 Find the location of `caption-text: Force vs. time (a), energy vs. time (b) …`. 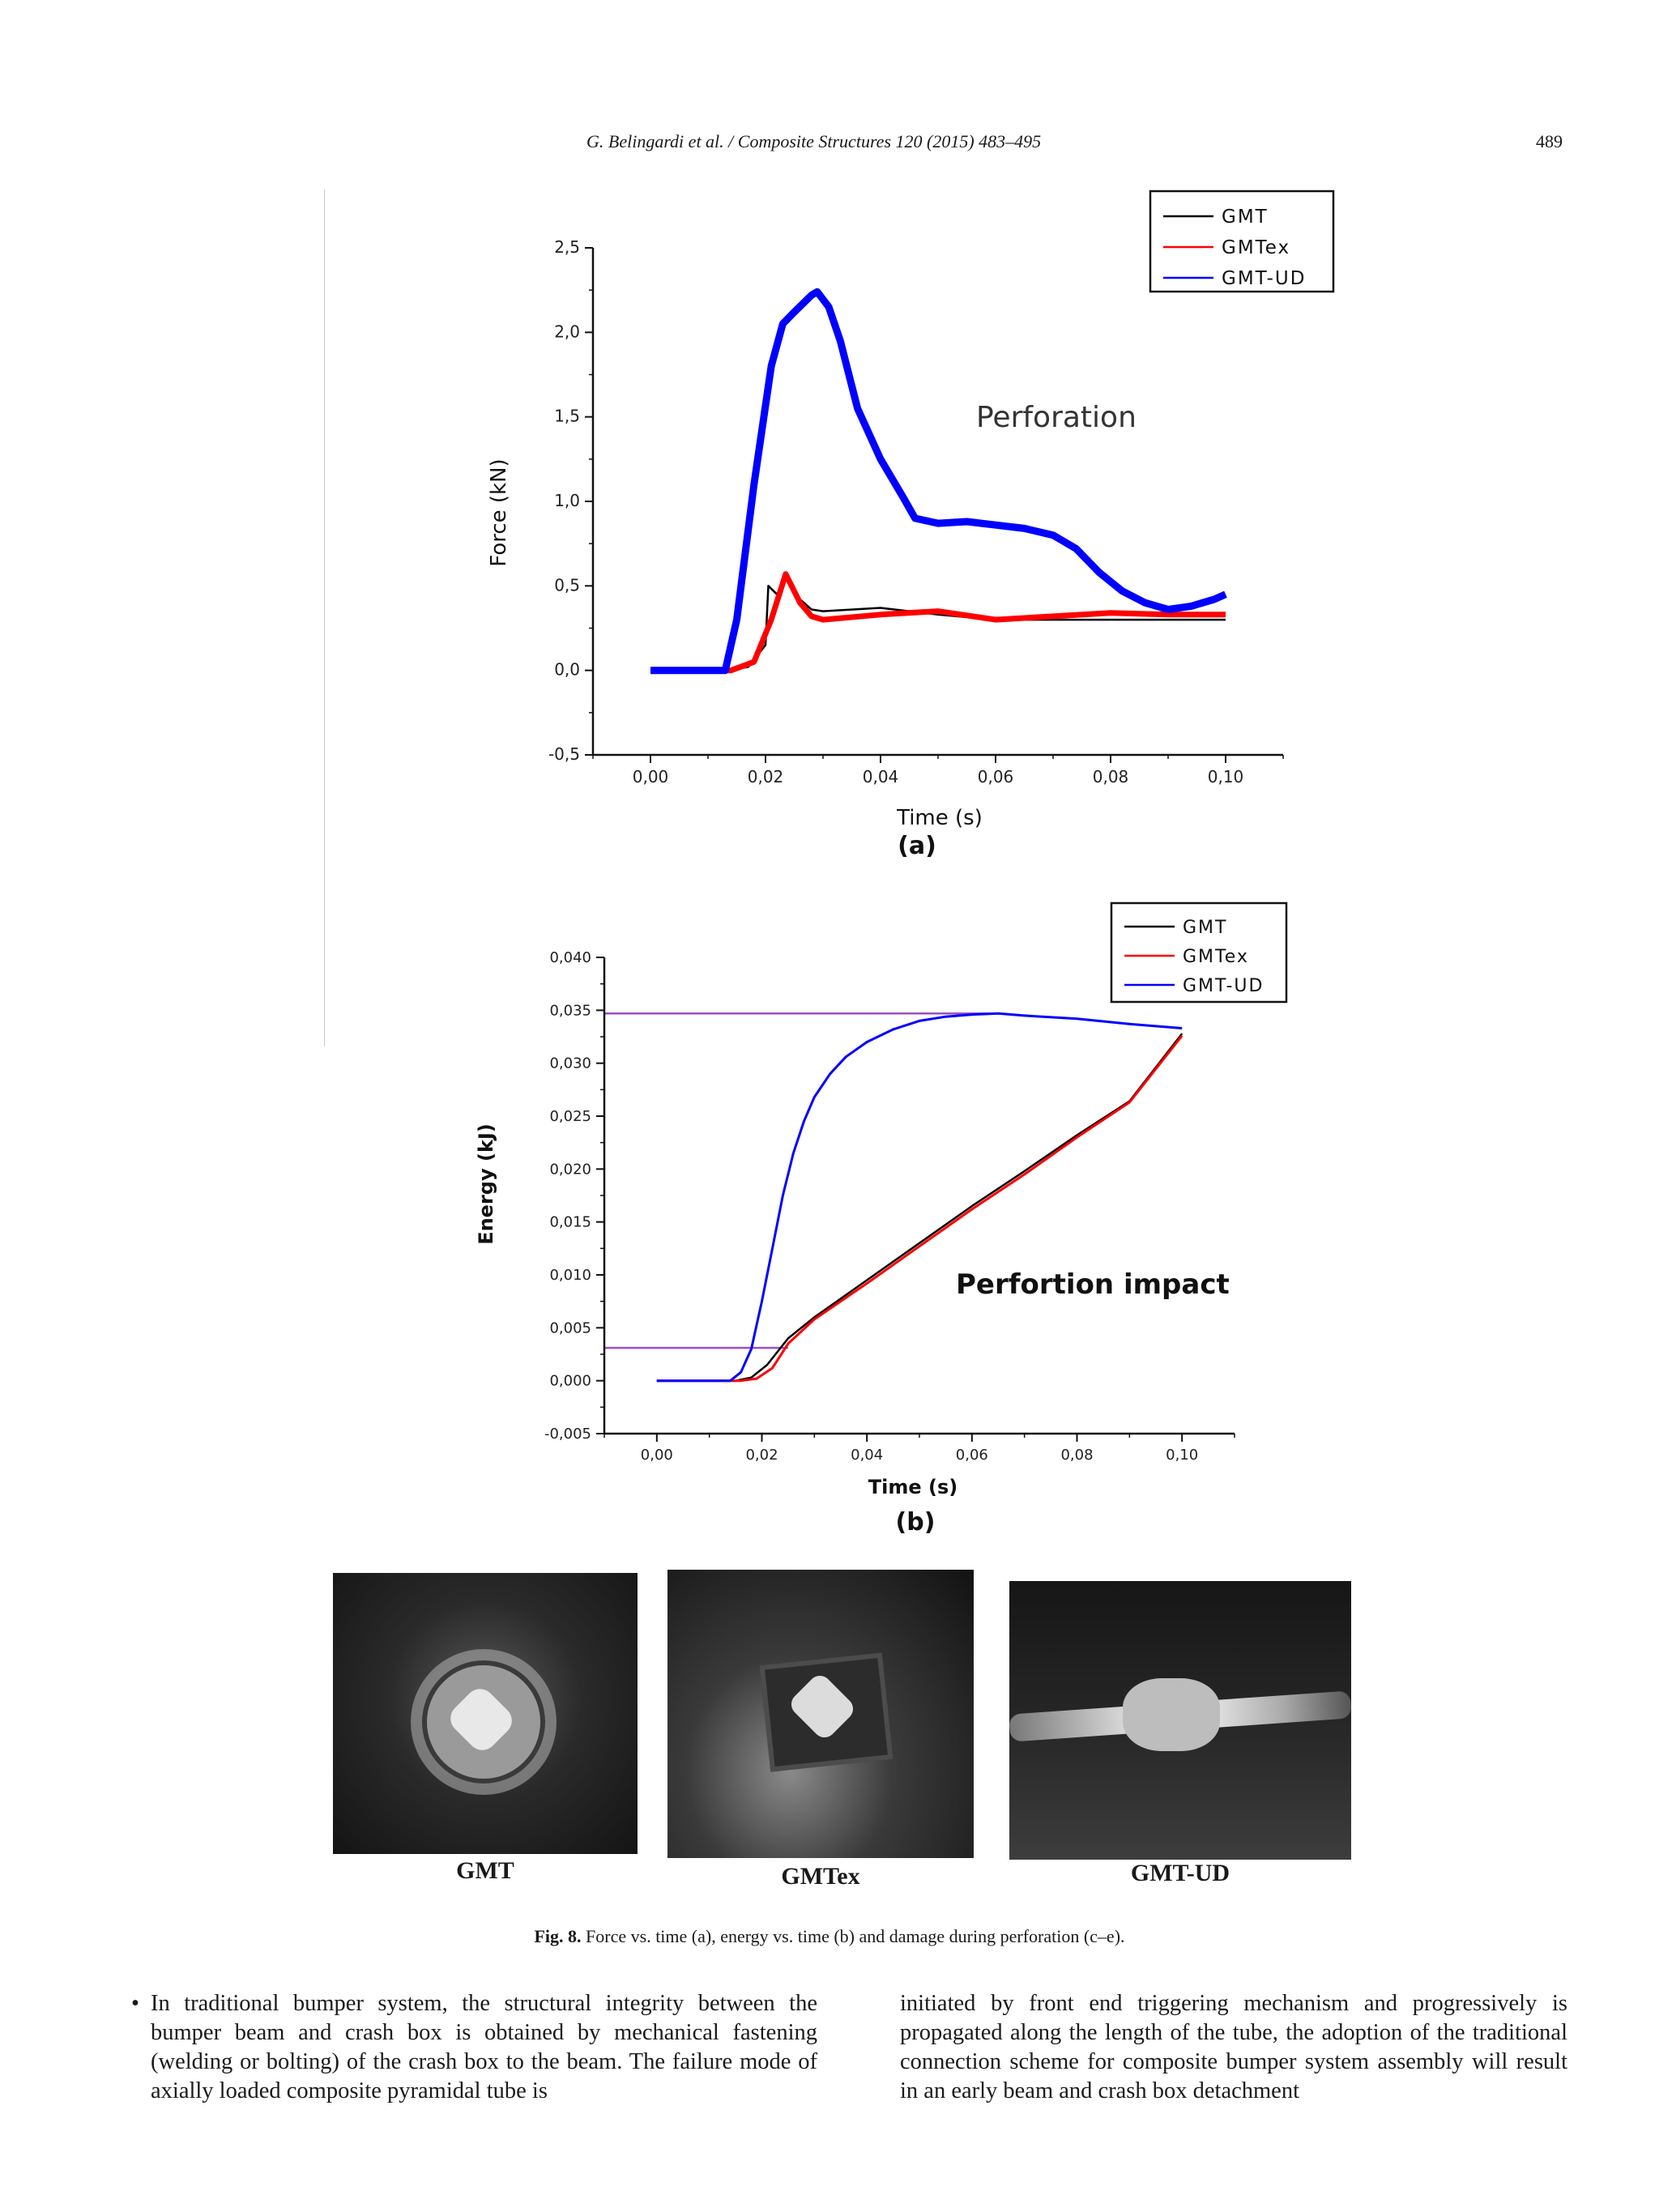

caption-text: Force vs. time (a), energy vs. time (b) … is located at coordinates (855, 1936).